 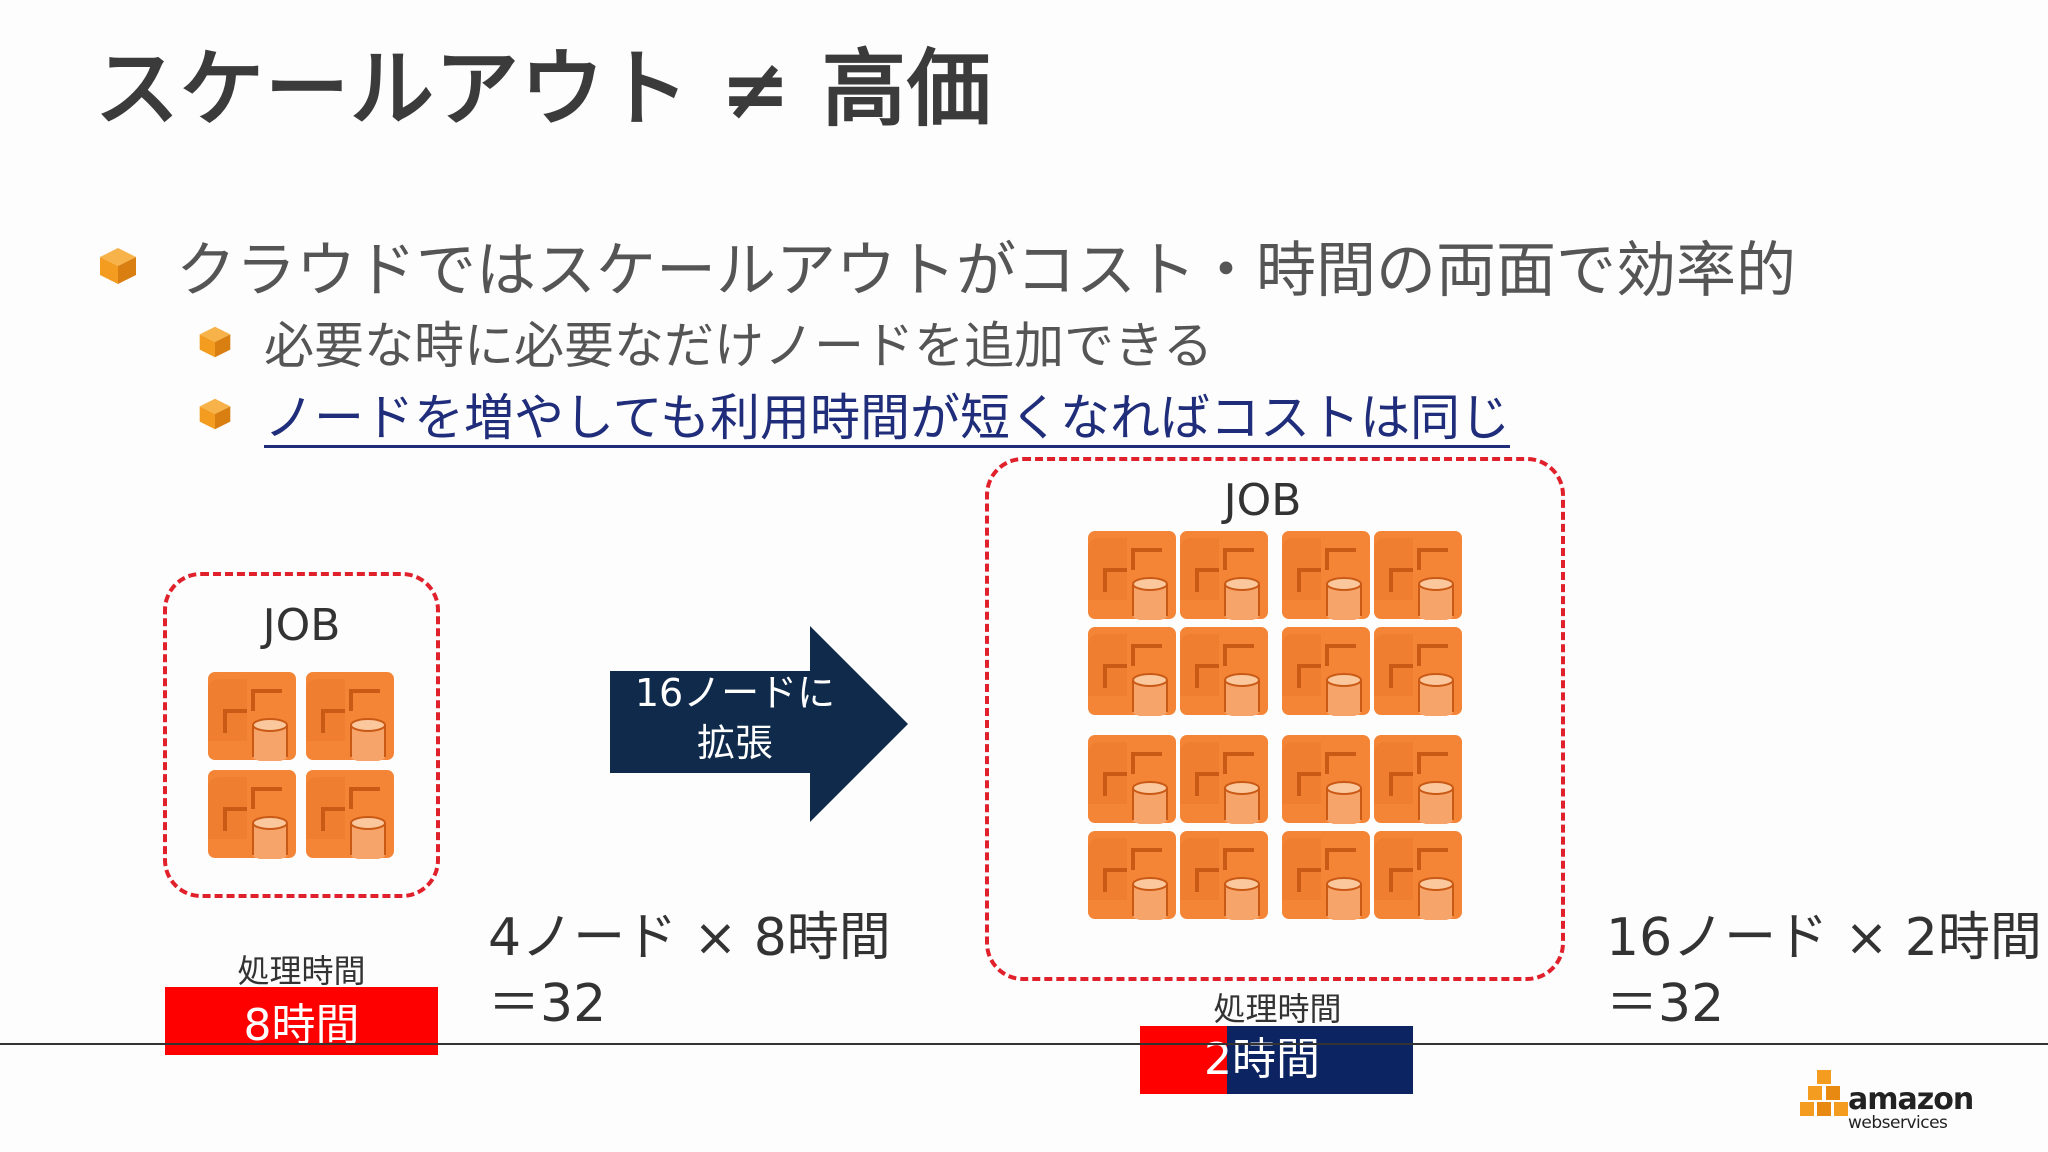 What do you see at coordinates (689, 938) in the screenshot?
I see `left-formula-line1: 4ノード × 8時間` at bounding box center [689, 938].